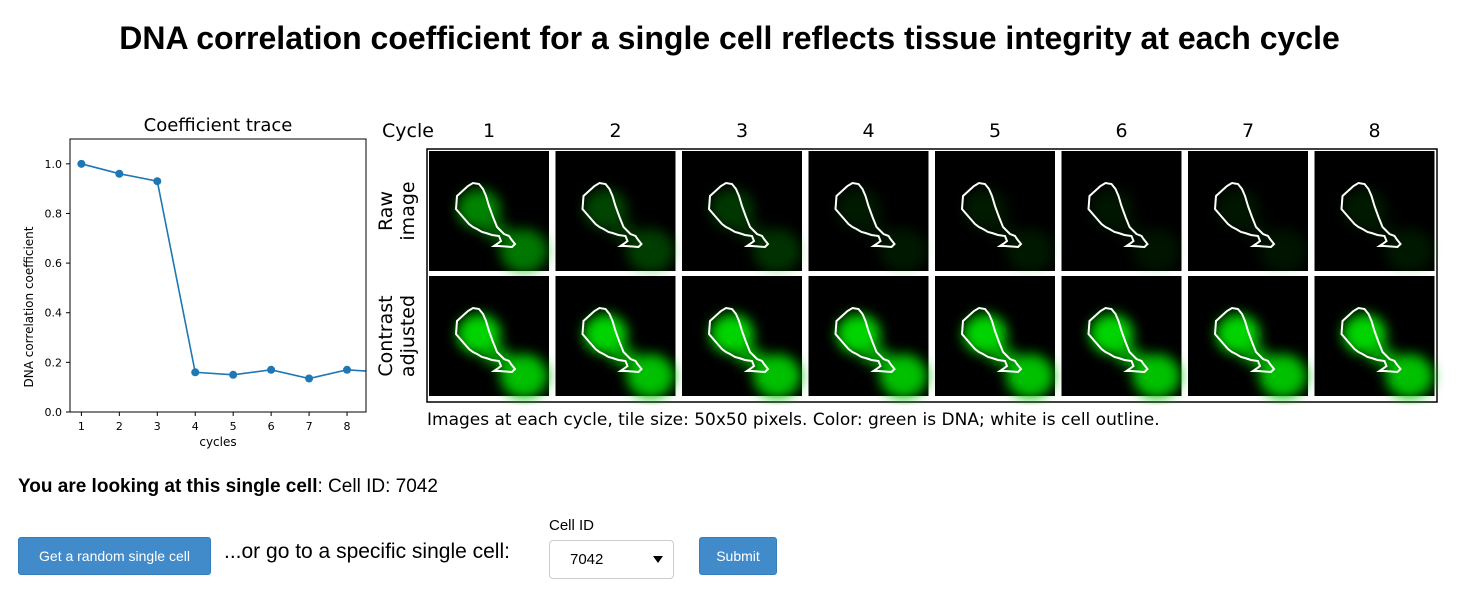  Describe the element at coordinates (1374, 131) in the screenshot. I see `cycle-label: 8` at that location.